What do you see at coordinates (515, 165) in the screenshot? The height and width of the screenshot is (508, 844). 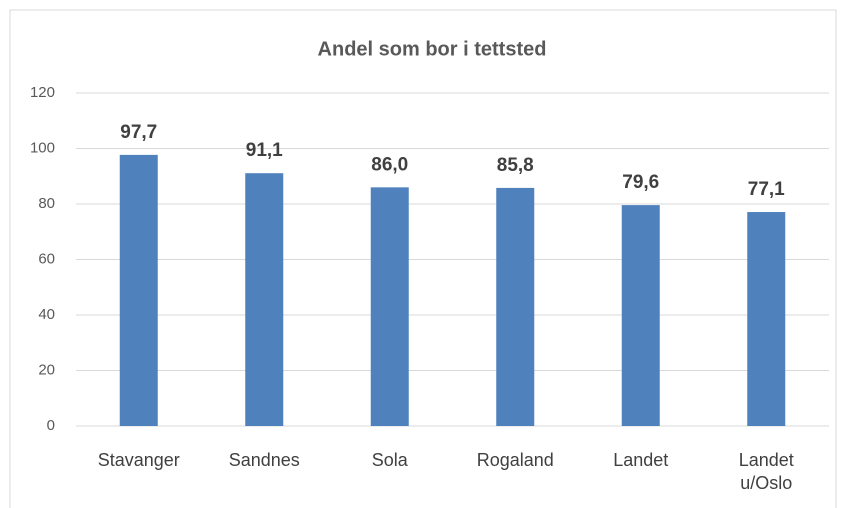 I see `data-label: 85,8` at bounding box center [515, 165].